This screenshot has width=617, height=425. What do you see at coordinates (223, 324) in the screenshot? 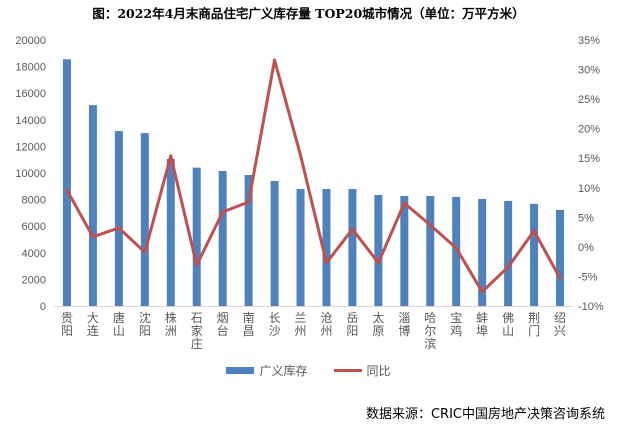
I see `x-tick-label: 烟台` at bounding box center [223, 324].